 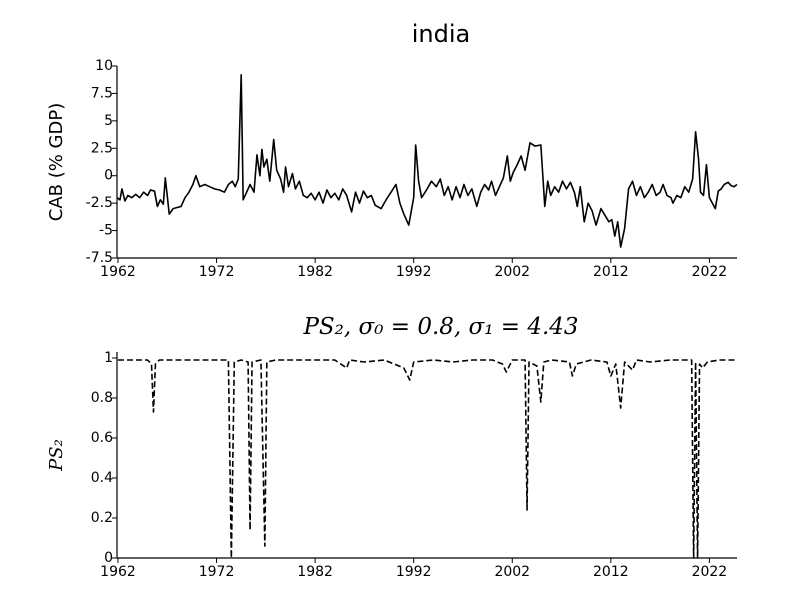 What do you see at coordinates (102, 478) in the screenshot?
I see `y-tick-label: 0.4` at bounding box center [102, 478].